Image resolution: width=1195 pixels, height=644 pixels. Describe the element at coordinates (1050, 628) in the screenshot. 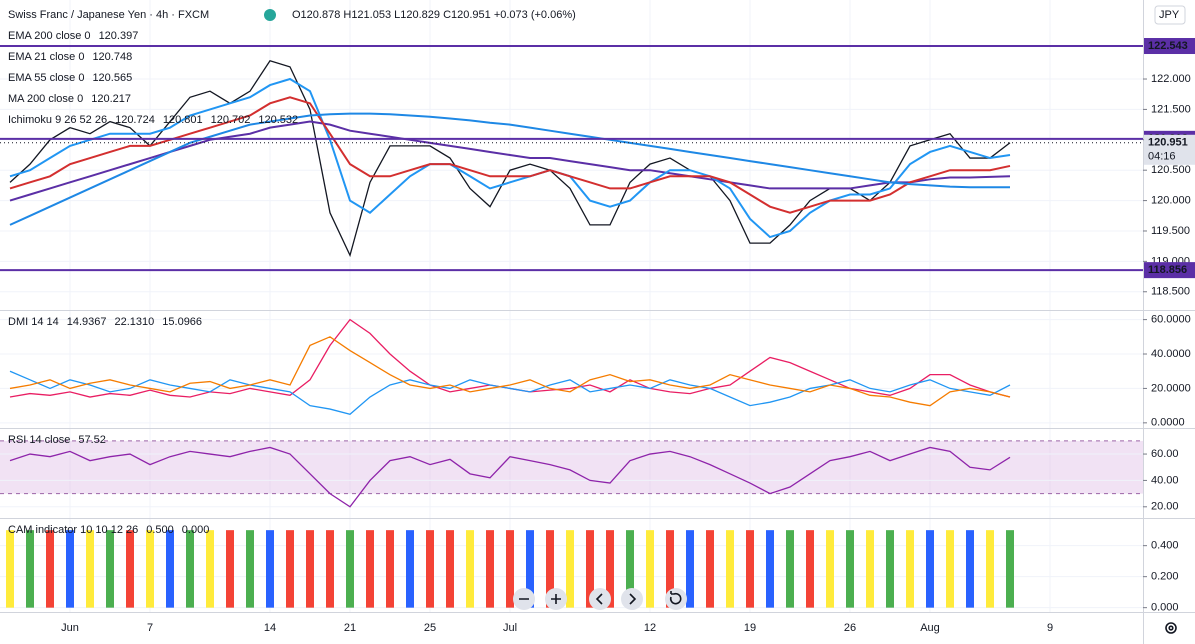

I see `x-tick-label: 9` at that location.